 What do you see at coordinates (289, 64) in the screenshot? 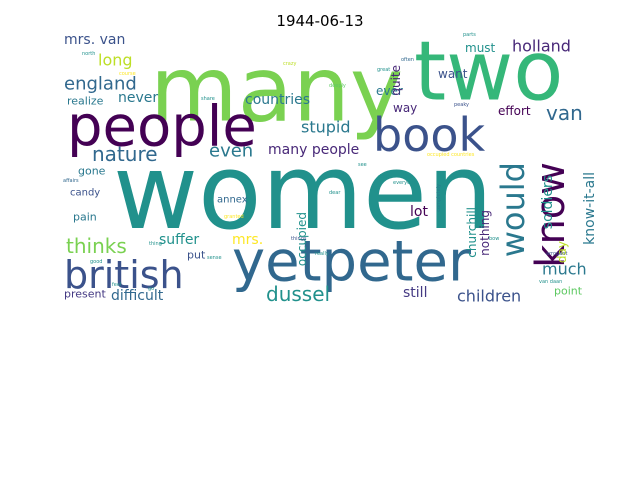
I see `word-crazy: crazy` at bounding box center [289, 64].